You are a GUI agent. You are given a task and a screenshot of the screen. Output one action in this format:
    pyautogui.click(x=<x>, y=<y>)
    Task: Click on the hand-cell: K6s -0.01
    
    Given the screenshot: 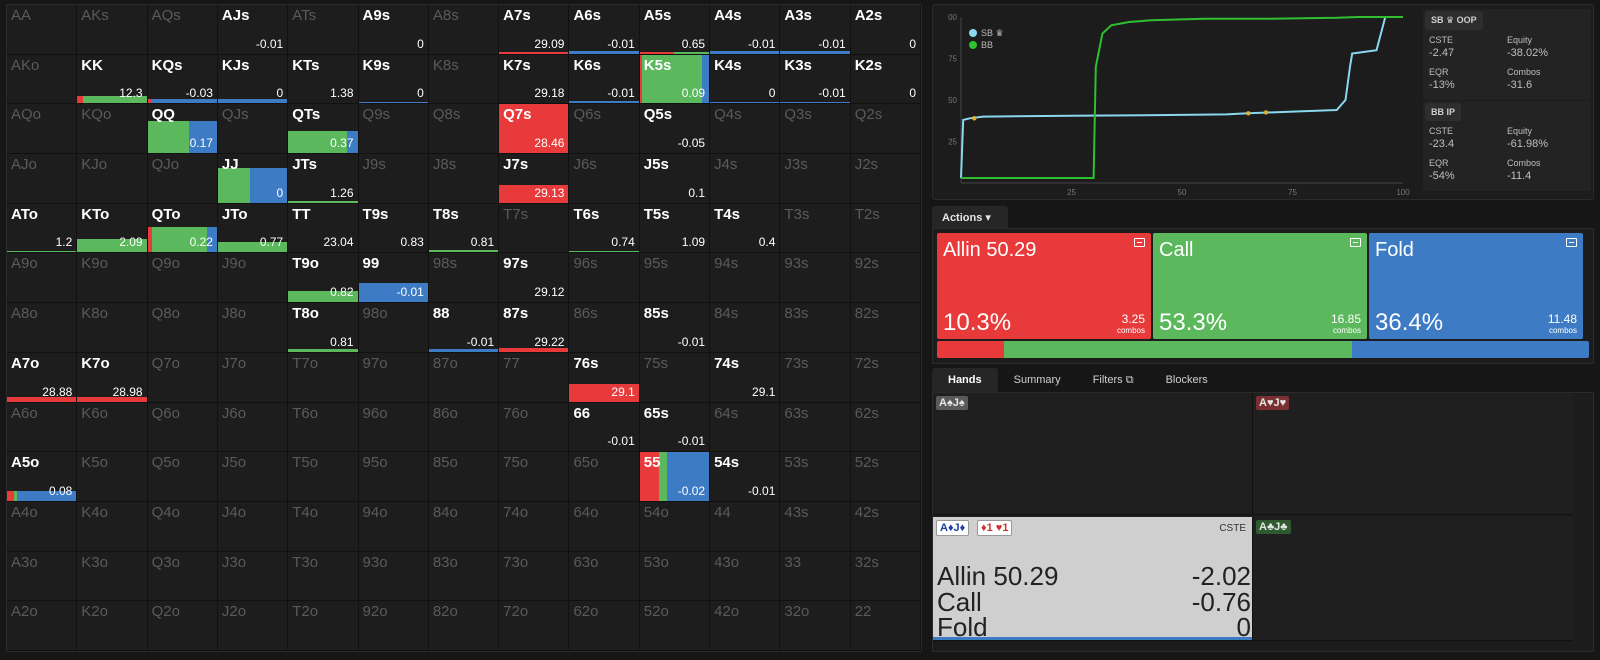 What is the action you would take?
    pyautogui.click(x=604, y=79)
    